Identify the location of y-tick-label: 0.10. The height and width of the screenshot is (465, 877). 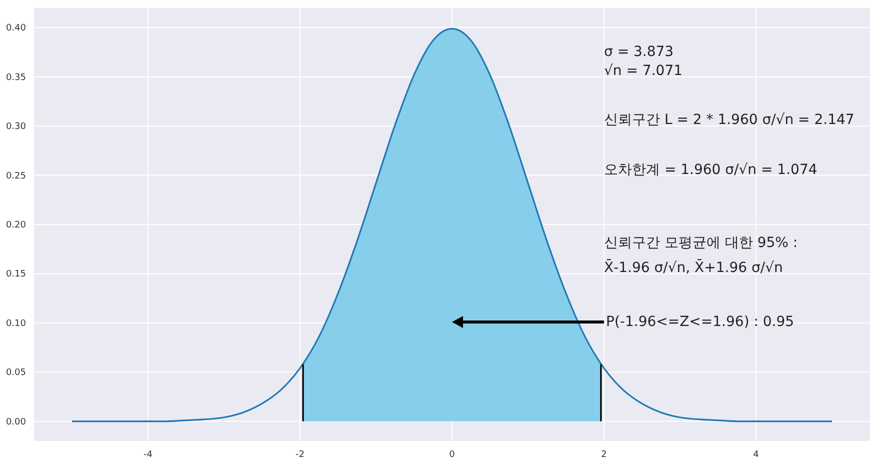
(16, 323).